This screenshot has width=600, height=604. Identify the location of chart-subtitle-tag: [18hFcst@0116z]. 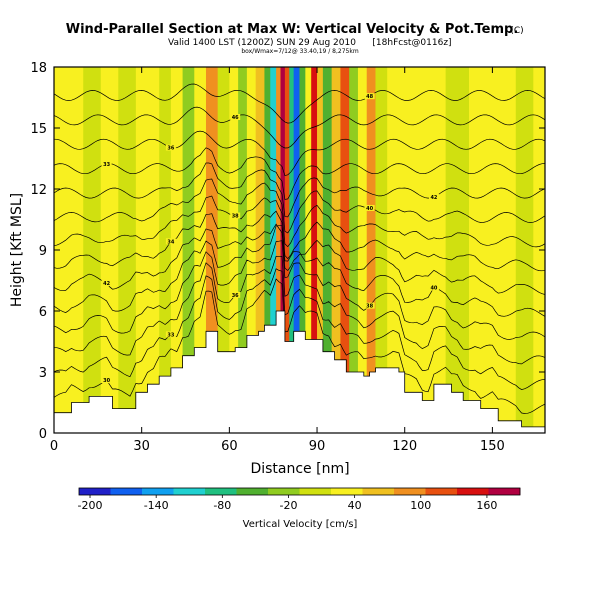
(411, 43).